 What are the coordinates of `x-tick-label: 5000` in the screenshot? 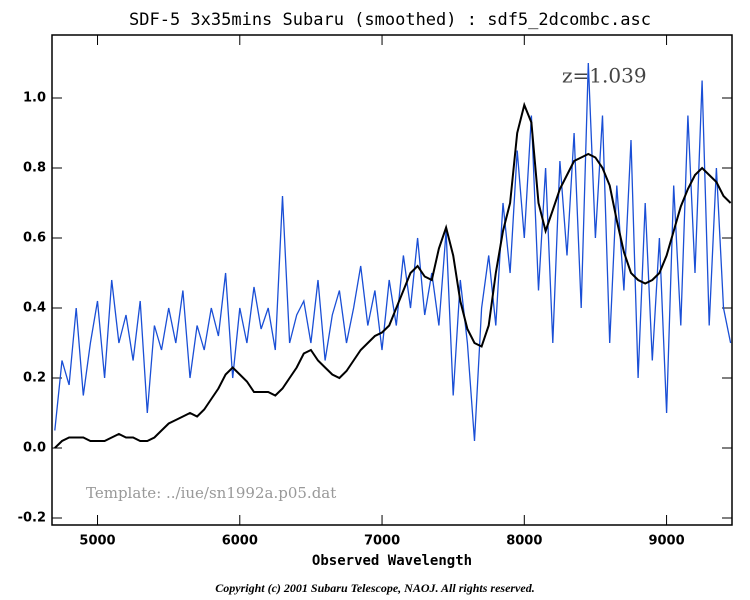 It's located at (97, 541).